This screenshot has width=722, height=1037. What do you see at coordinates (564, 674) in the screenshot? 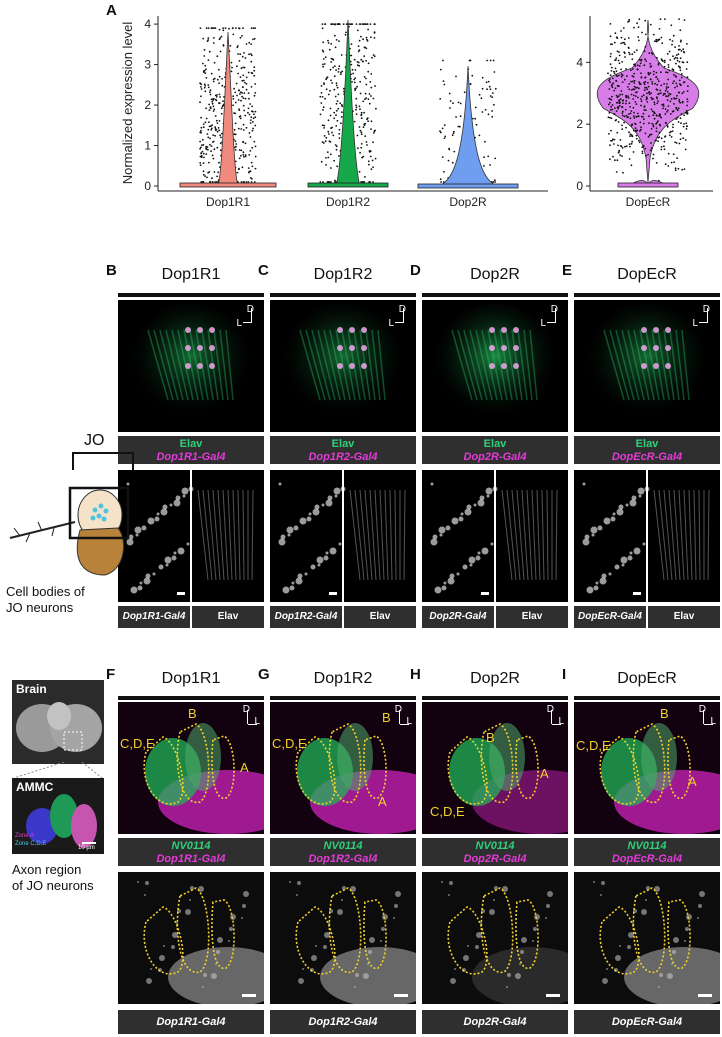
I see `panel-letter-i: I` at bounding box center [564, 674].